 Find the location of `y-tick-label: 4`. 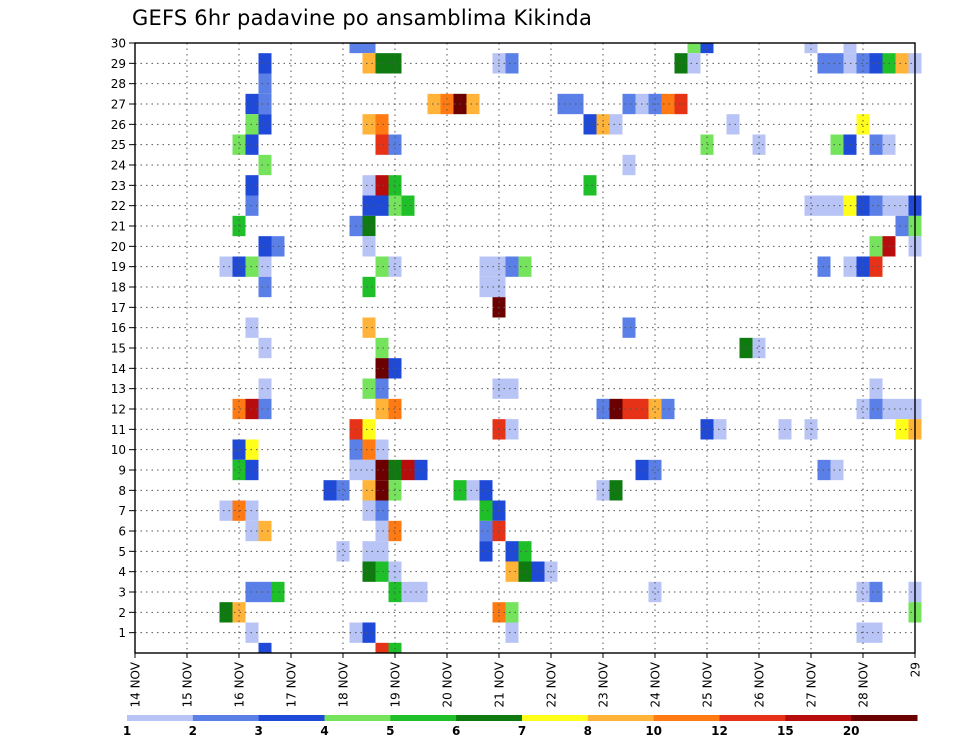

y-tick-label: 4 is located at coordinates (122, 572).